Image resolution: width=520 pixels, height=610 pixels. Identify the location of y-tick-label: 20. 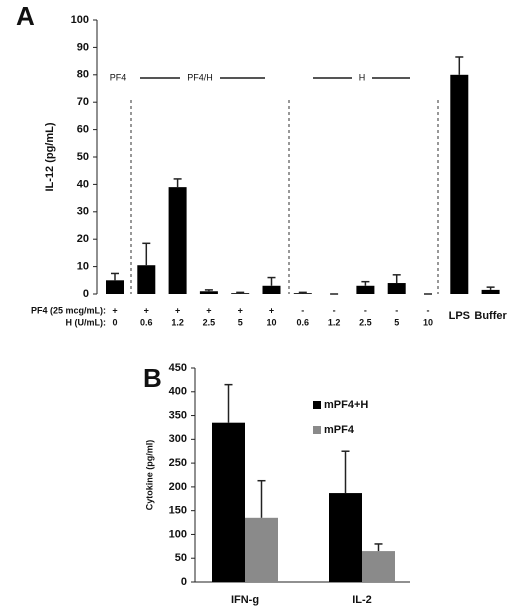
(83, 239).